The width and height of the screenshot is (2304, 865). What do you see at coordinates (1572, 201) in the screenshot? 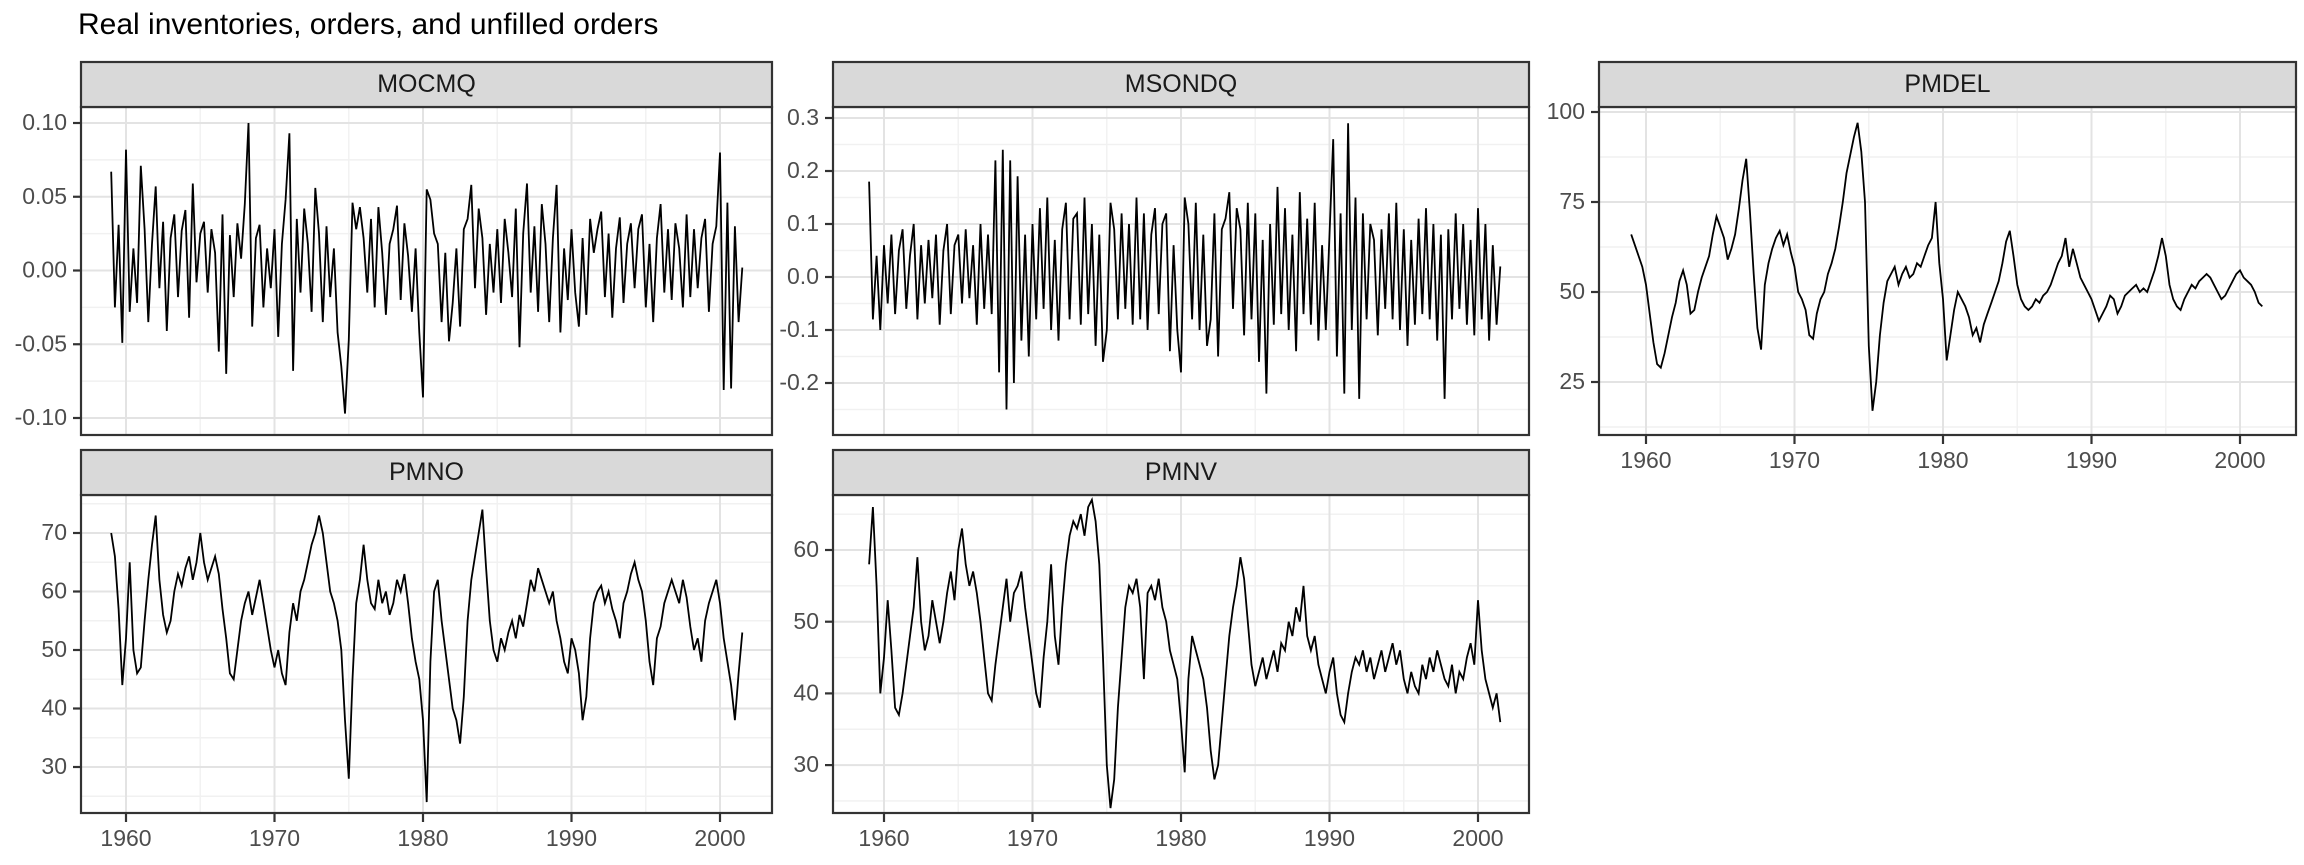
I see `y-tick-label: 75` at bounding box center [1572, 201].